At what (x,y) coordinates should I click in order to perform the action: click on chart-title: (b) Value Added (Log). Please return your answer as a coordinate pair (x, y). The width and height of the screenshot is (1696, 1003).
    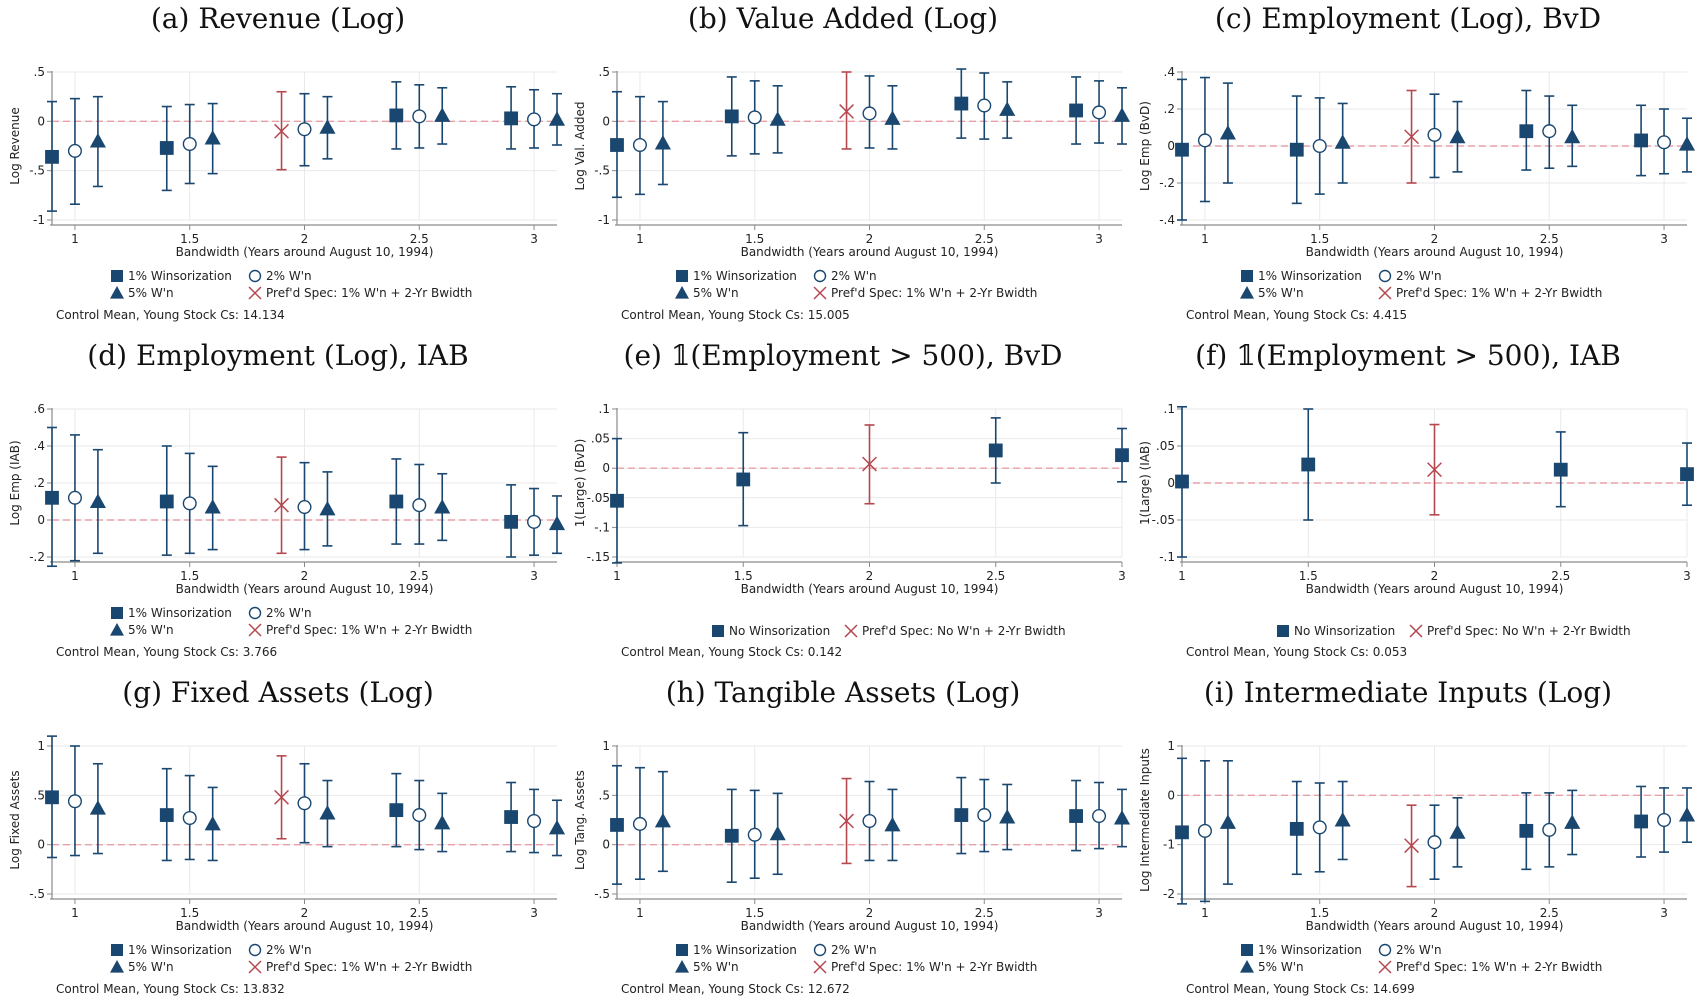
    Looking at the image, I should click on (843, 18).